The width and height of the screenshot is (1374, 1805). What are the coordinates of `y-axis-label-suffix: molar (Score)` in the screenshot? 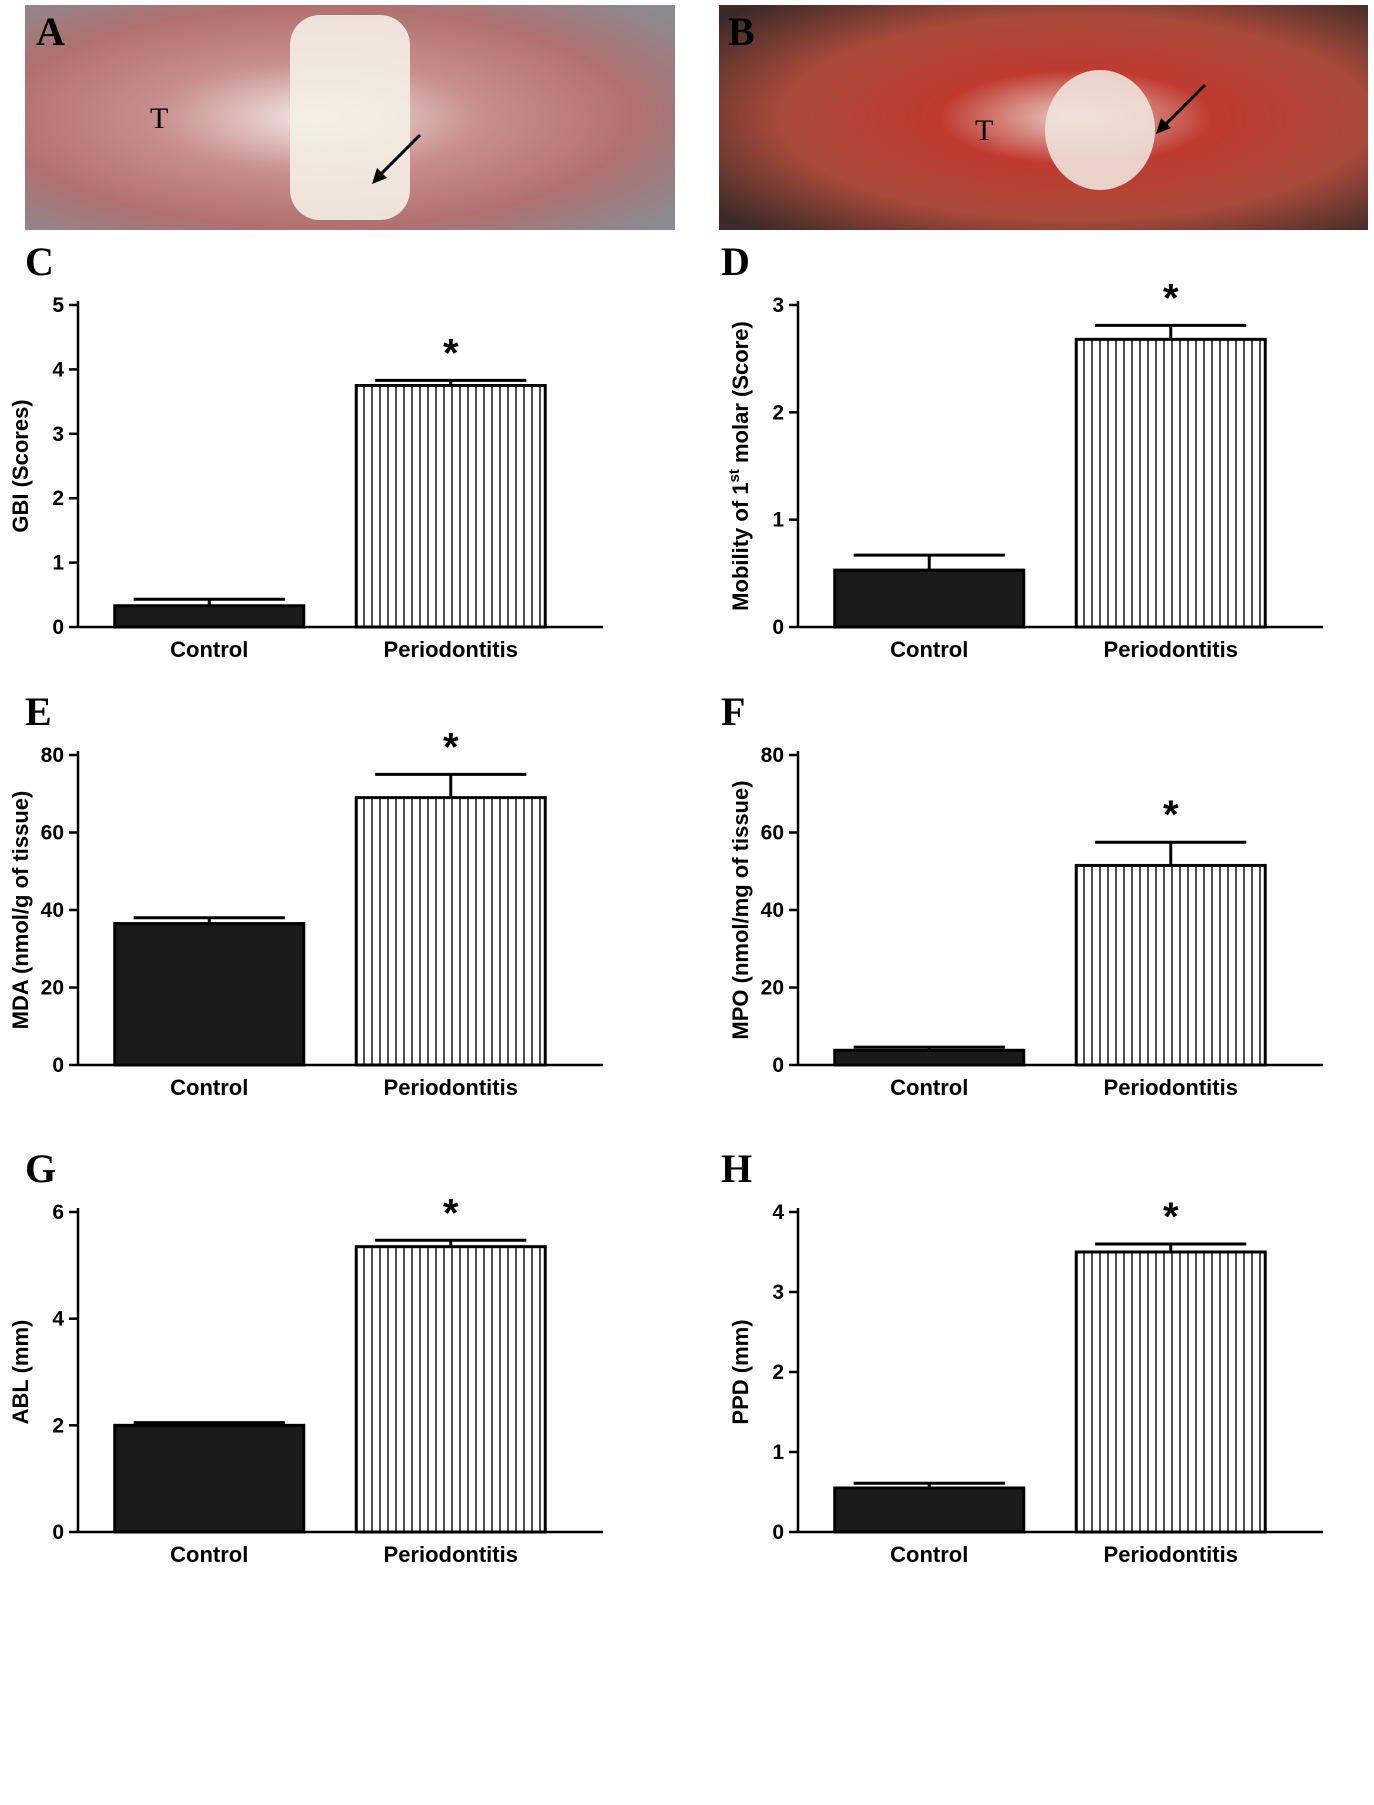 It's located at (740, 395).